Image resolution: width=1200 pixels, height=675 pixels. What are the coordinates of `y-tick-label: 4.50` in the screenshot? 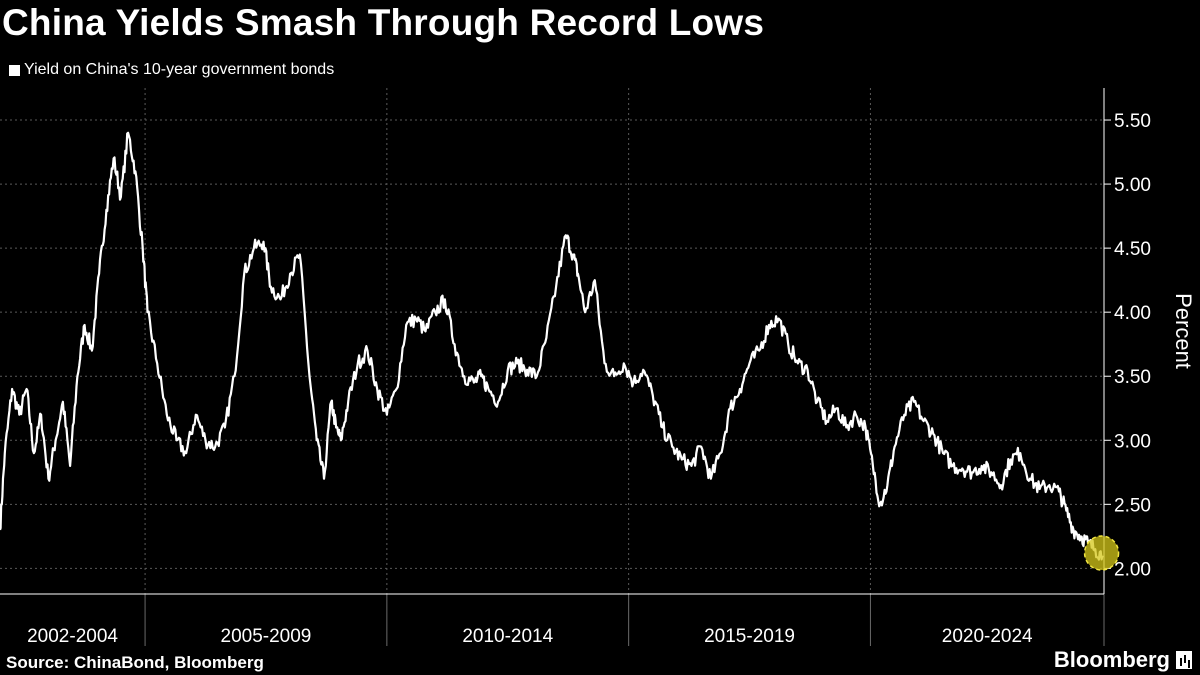 It's located at (1132, 249).